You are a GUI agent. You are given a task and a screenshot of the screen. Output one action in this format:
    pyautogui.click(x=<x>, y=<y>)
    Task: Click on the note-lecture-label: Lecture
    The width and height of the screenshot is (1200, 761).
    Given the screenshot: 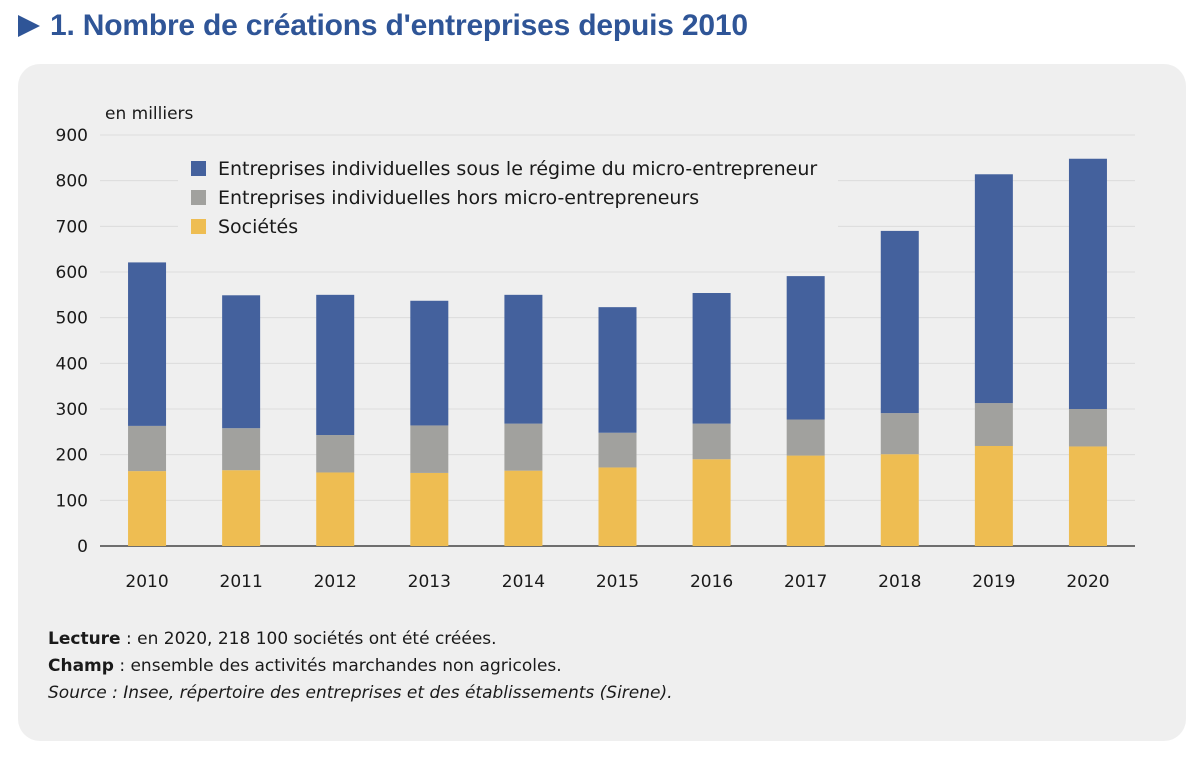 What is the action you would take?
    pyautogui.click(x=84, y=639)
    